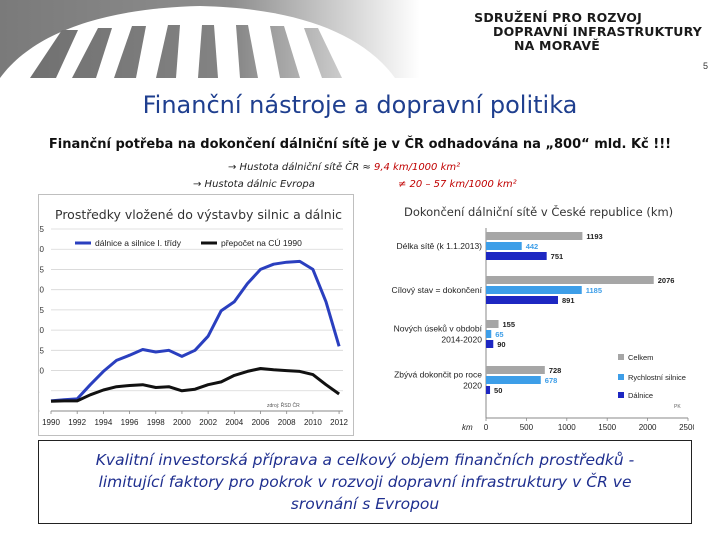  Describe the element at coordinates (417, 167) in the screenshot. I see `density-cz-value: 9,4 km/1000 km²` at that location.